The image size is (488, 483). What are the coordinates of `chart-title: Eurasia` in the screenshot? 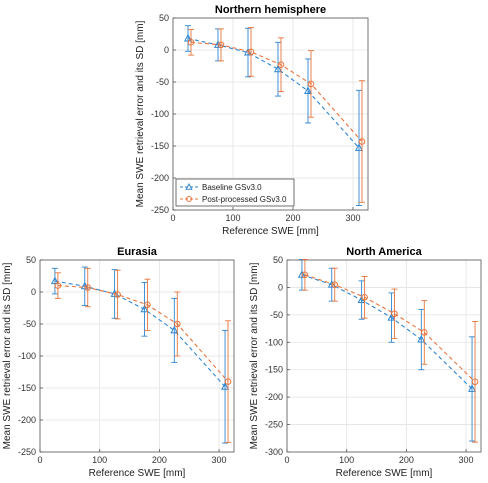 It's located at (137, 252).